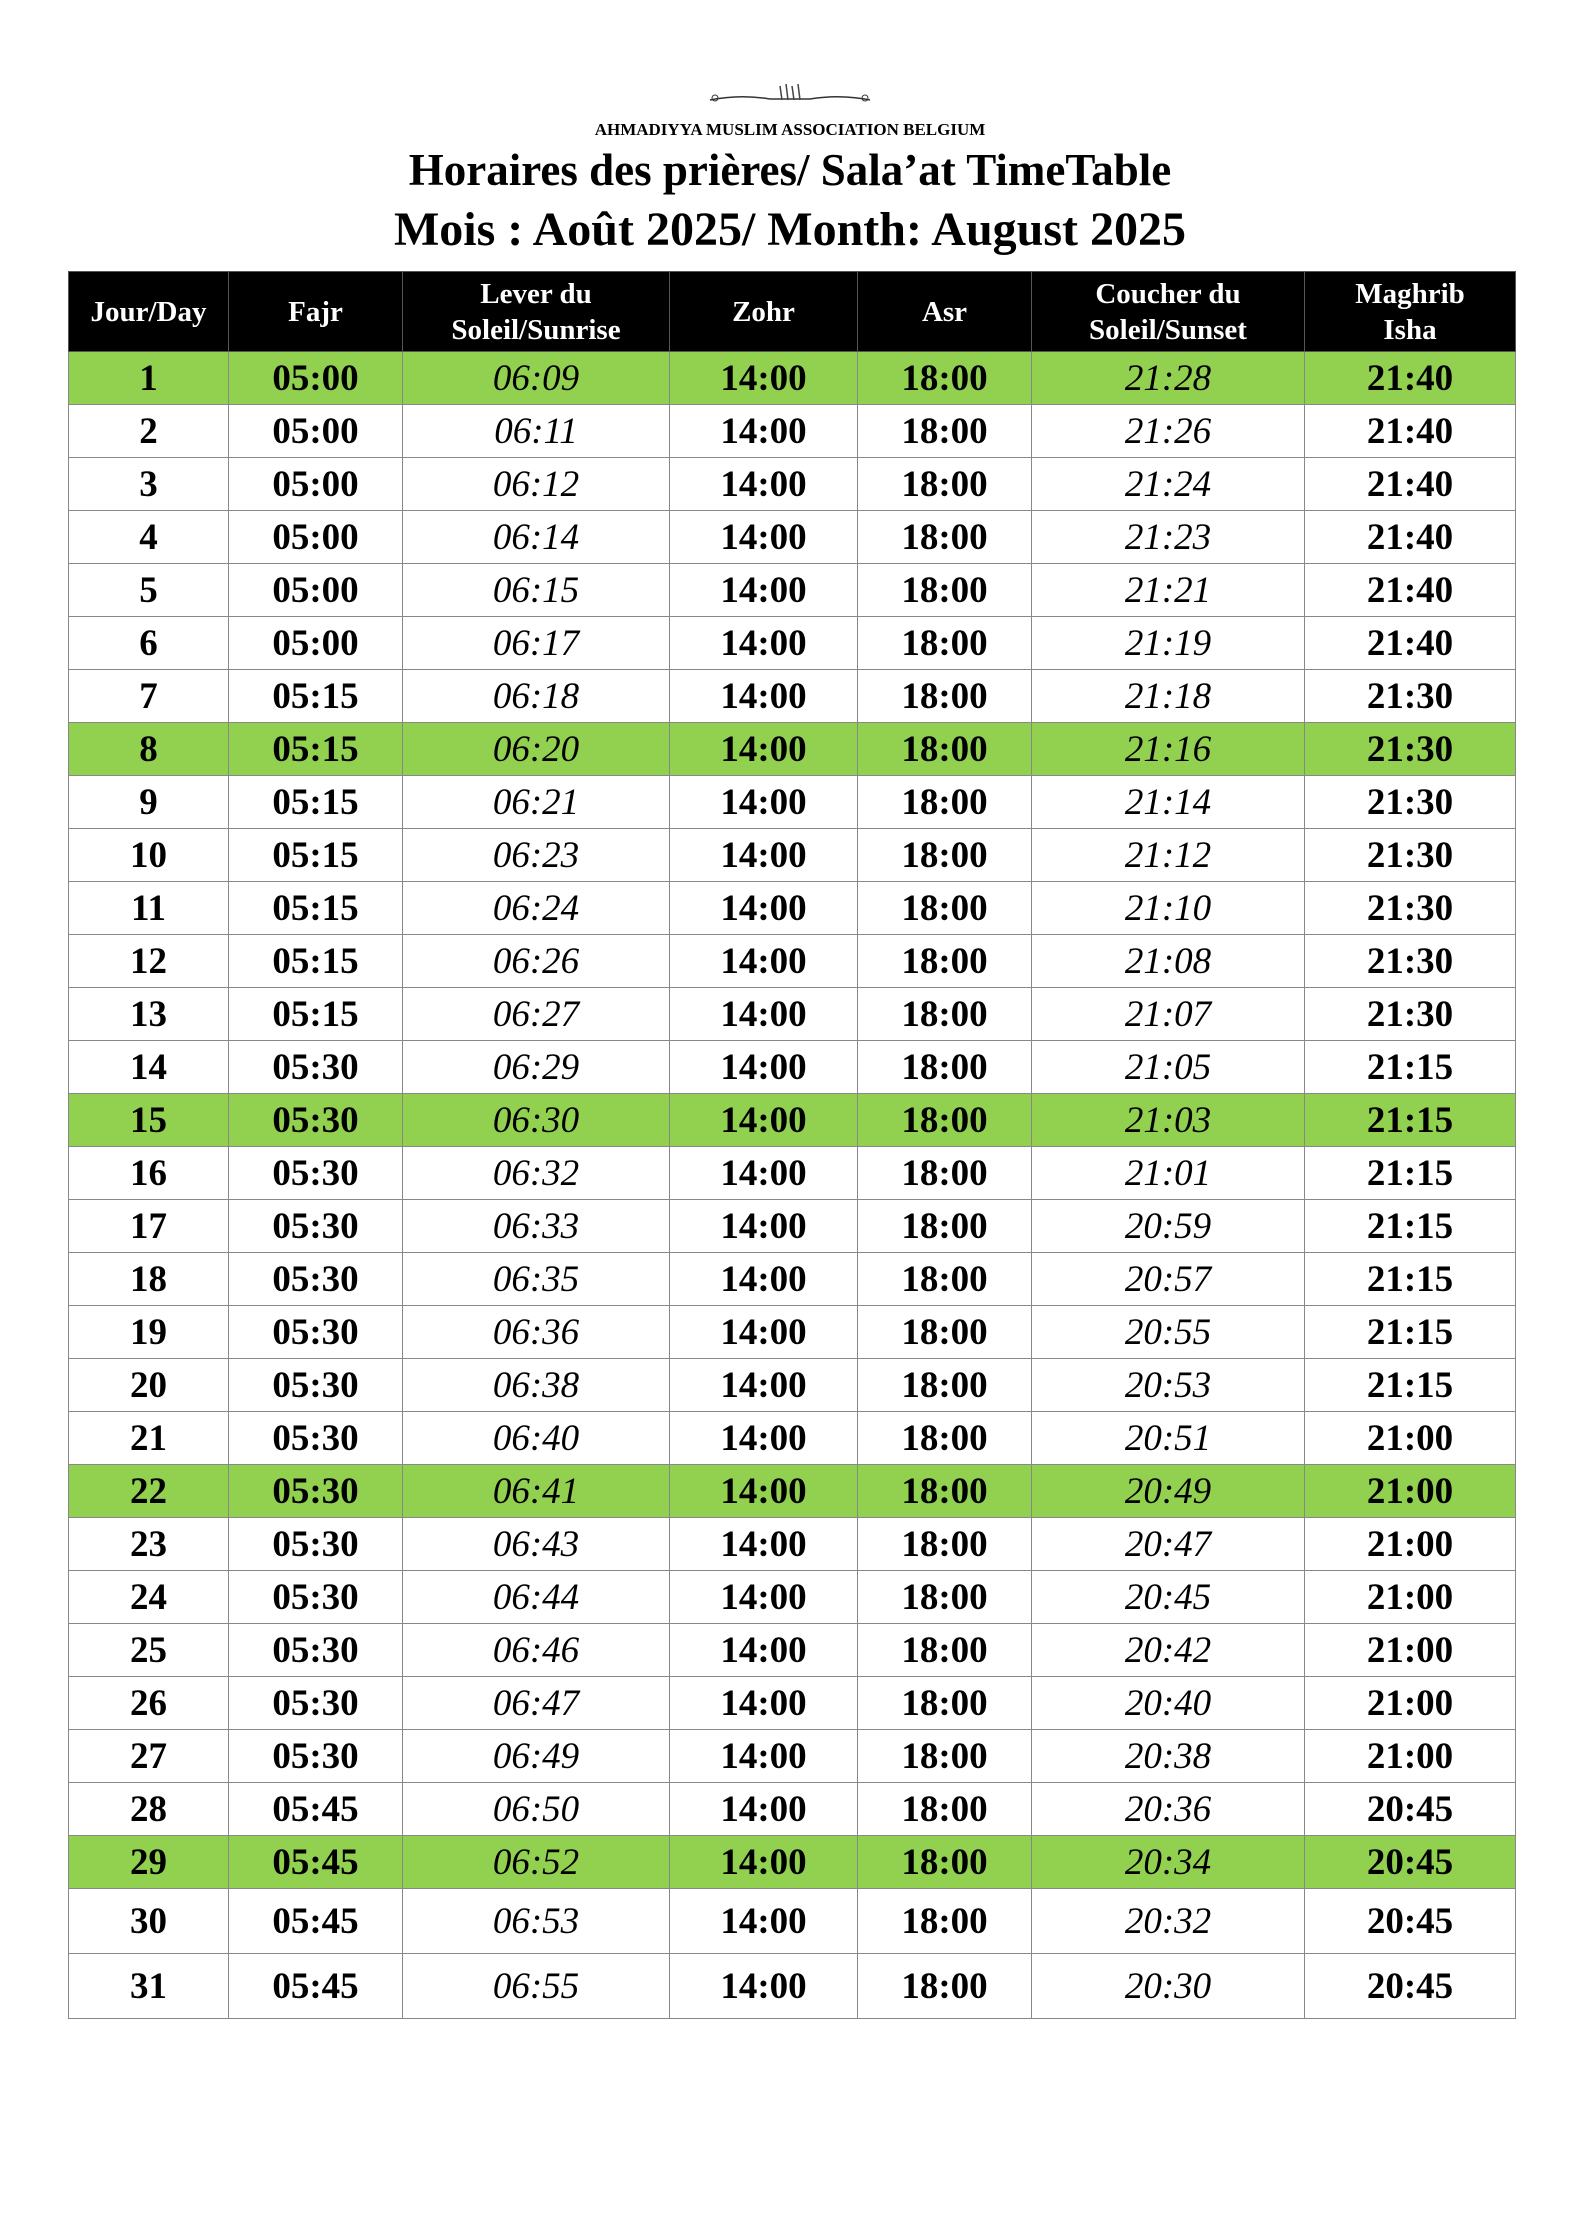 This screenshot has width=1580, height=2233. I want to click on cell-day: 13, so click(148, 1014).